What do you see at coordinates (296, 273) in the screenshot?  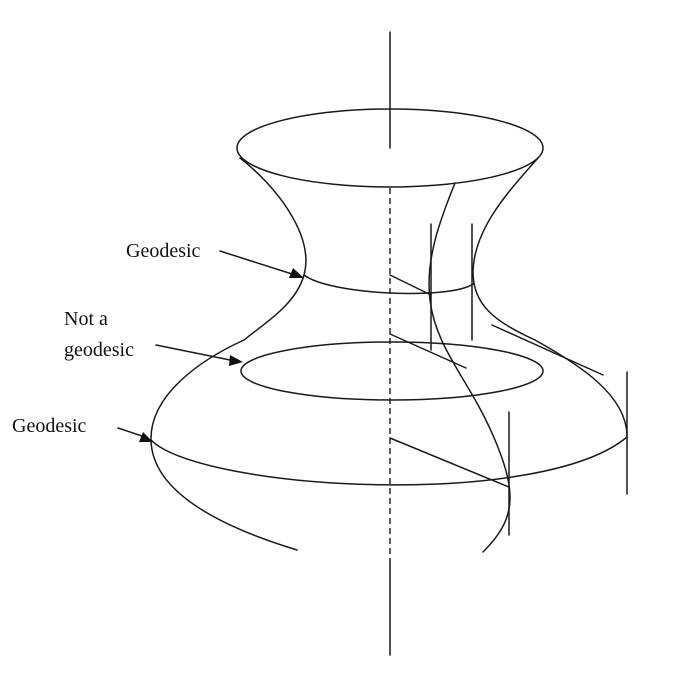 I see `arrowhead-geodesic-top` at bounding box center [296, 273].